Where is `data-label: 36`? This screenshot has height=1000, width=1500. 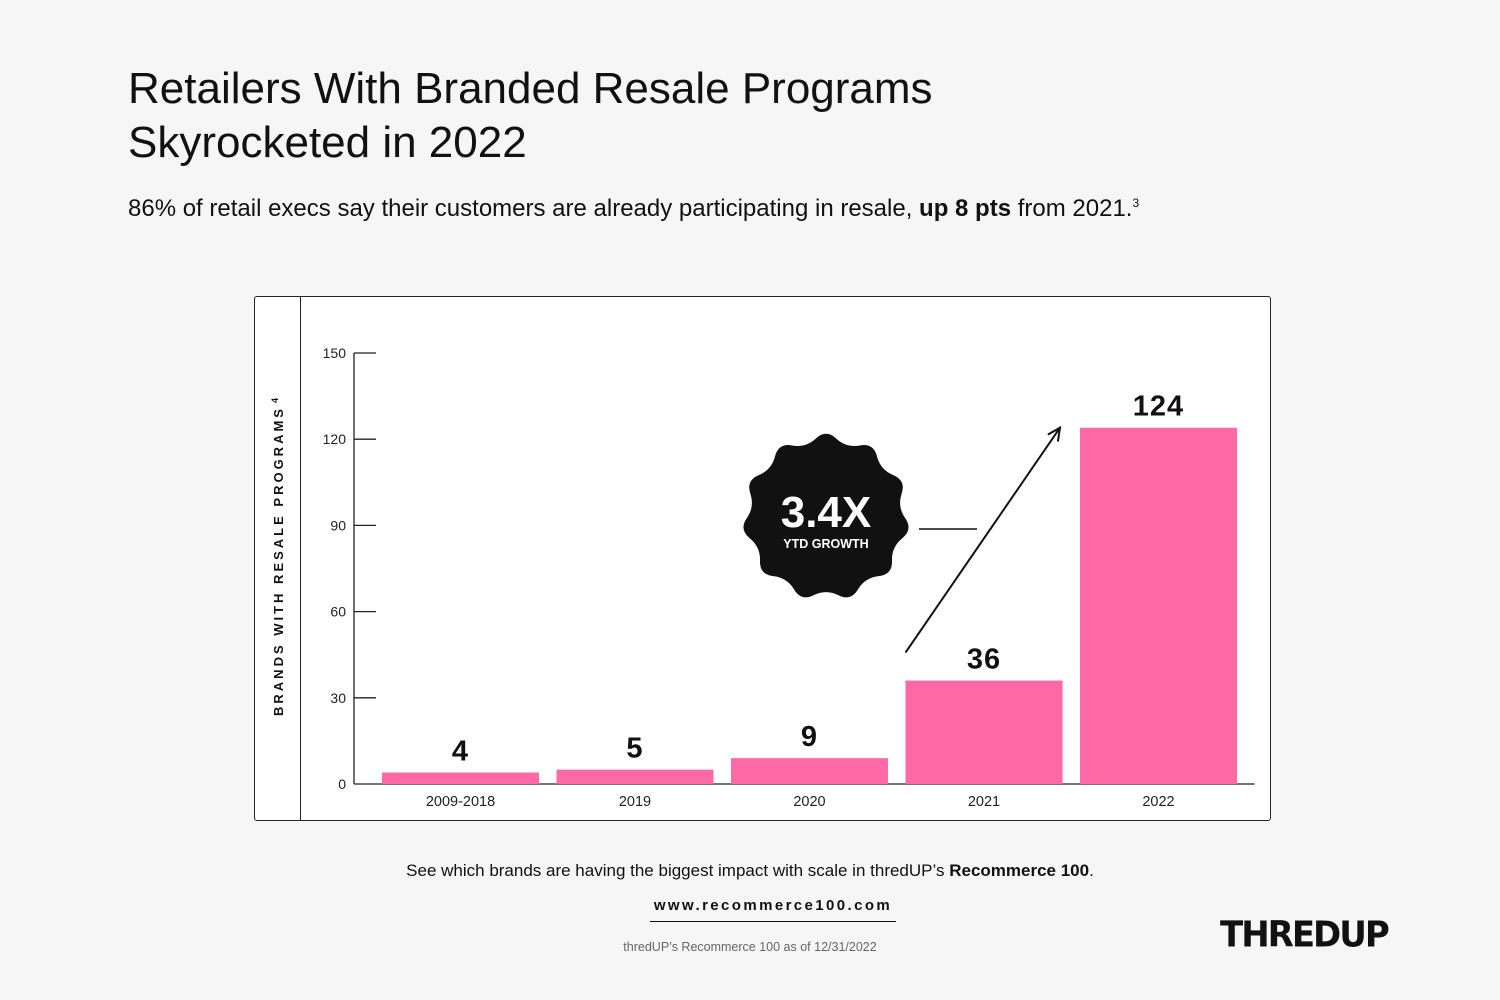 data-label: 36 is located at coordinates (984, 660).